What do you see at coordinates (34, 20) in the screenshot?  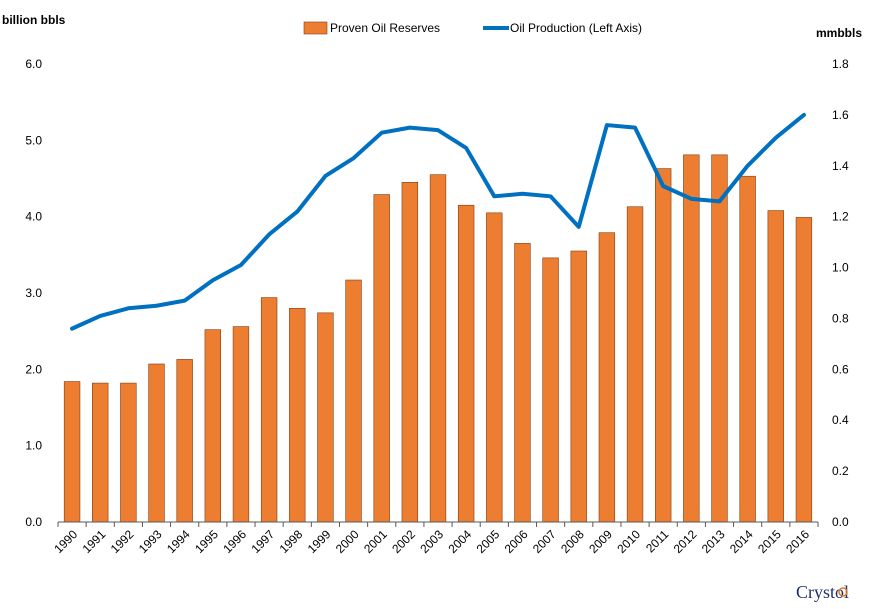 I see `left-axis-unit: billion bbls` at bounding box center [34, 20].